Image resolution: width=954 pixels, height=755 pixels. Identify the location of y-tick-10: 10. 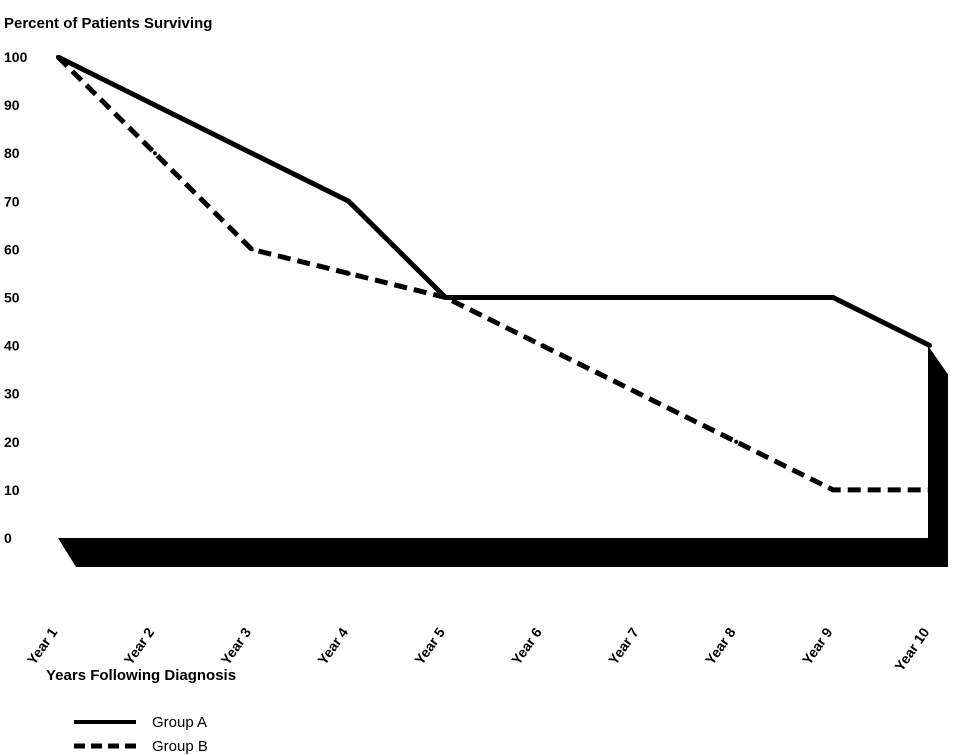
(12, 490).